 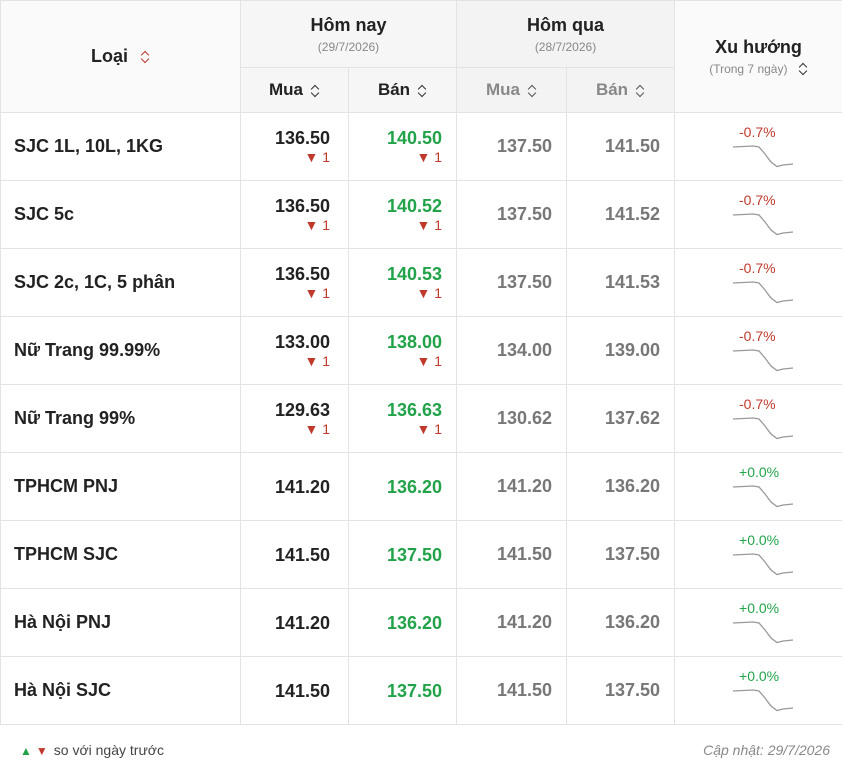 I want to click on row-type-name: Hà Nội PNJ, so click(x=120, y=622).